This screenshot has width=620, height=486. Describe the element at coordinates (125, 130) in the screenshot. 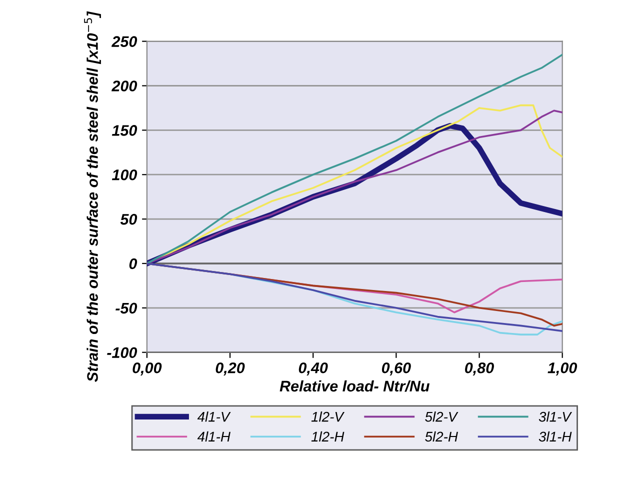

I see `y-tick-label: 150` at that location.